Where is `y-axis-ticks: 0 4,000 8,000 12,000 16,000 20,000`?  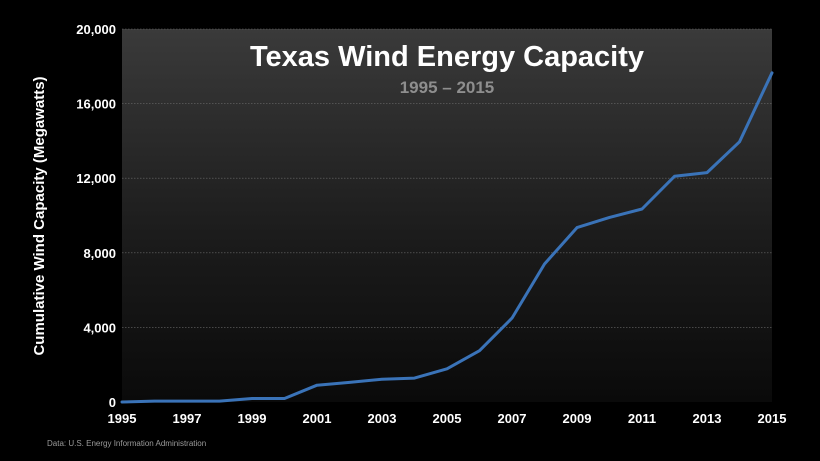 y-axis-ticks: 0 4,000 8,000 12,000 16,000 20,000 is located at coordinates (96, 216).